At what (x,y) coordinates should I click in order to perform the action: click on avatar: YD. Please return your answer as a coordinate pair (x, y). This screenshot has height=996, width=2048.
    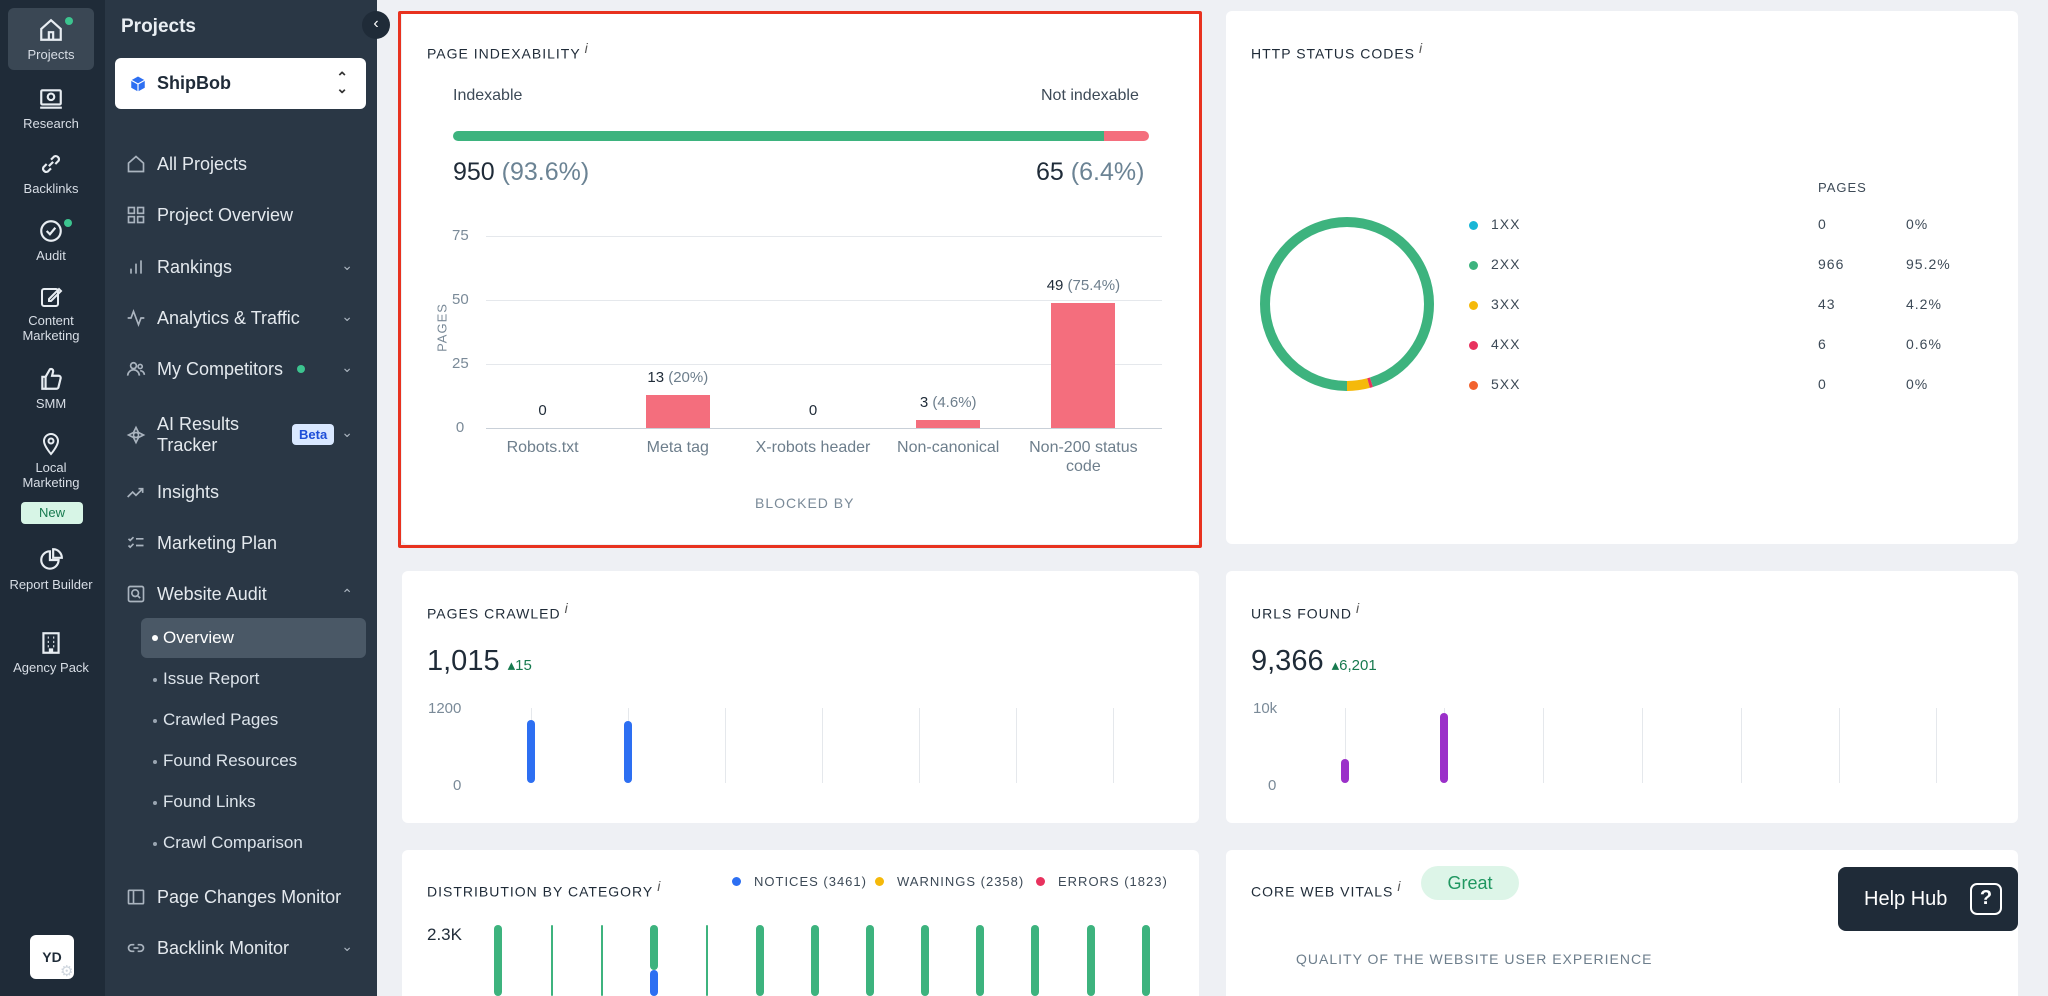
    Looking at the image, I should click on (52, 957).